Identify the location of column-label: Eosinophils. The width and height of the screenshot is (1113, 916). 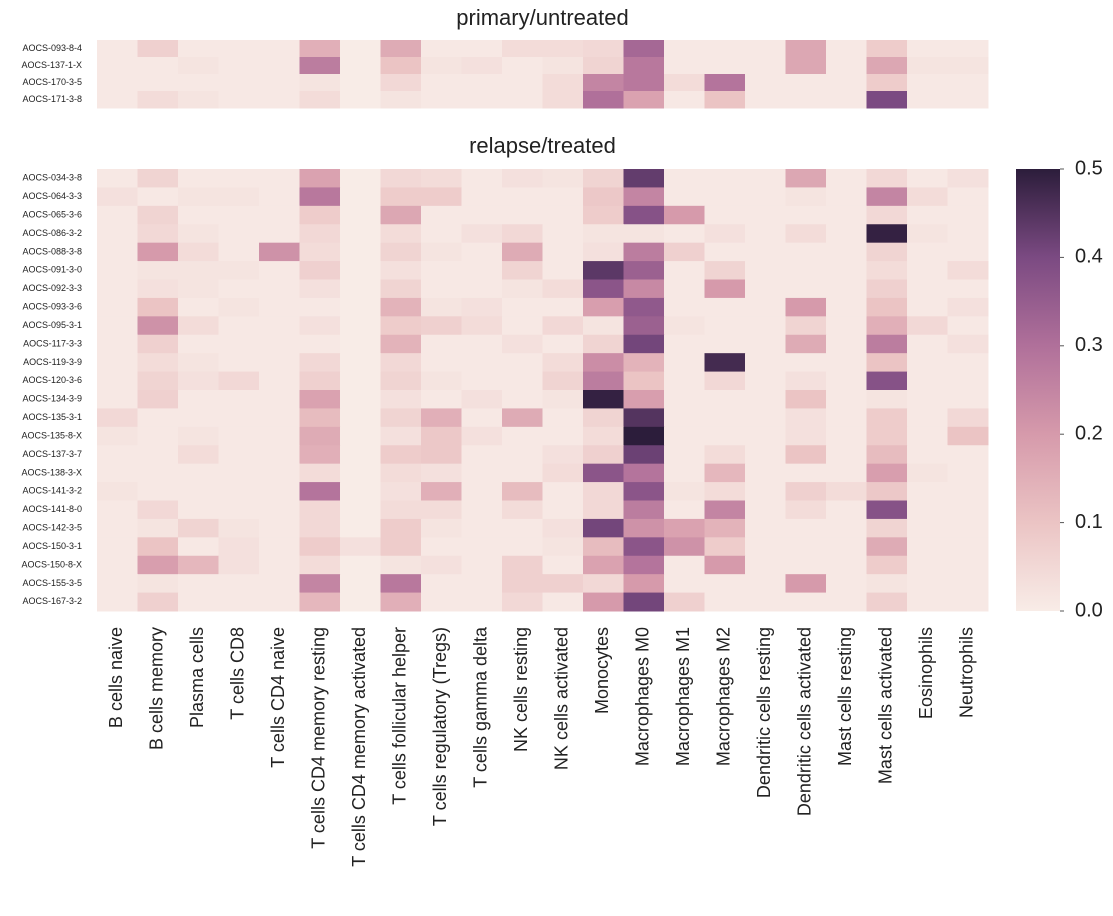
(926, 673).